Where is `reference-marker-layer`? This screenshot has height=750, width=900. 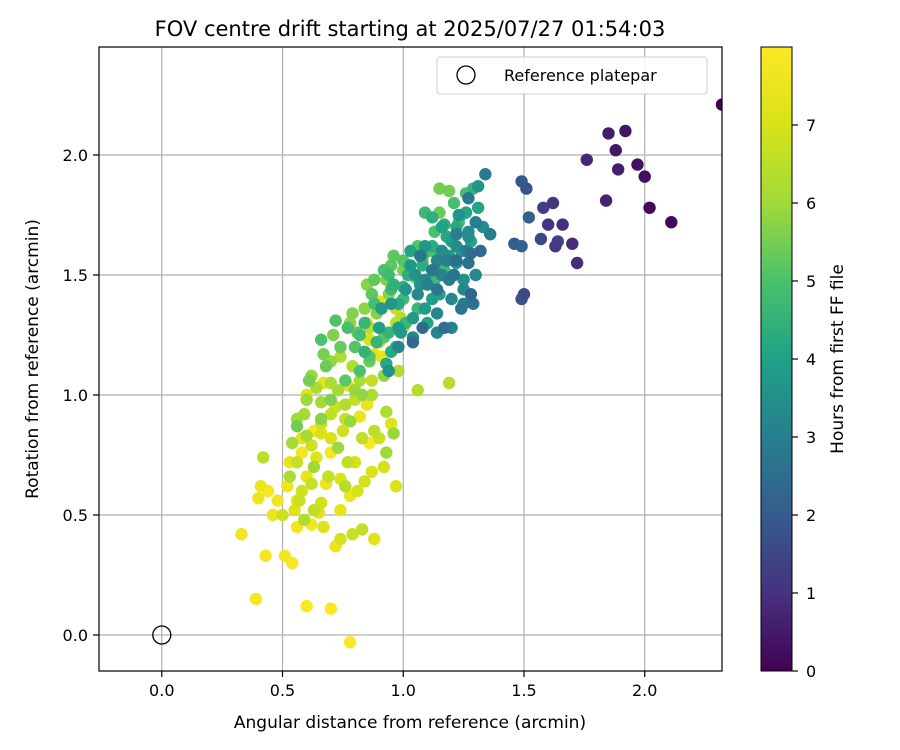
reference-marker-layer is located at coordinates (162, 635).